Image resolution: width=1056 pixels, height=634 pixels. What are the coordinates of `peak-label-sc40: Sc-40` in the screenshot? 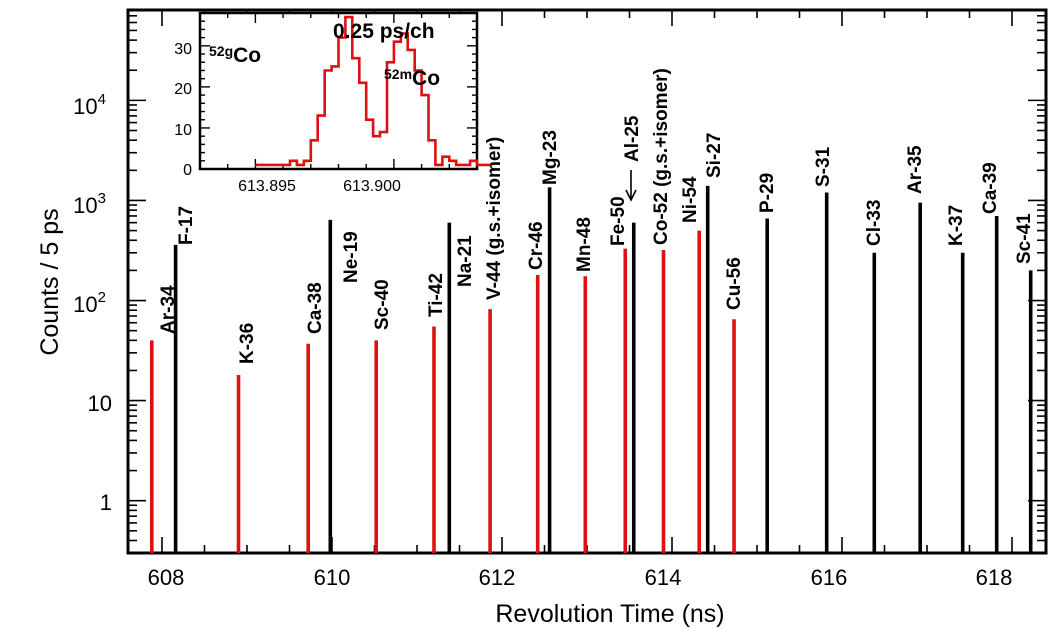 It's located at (382, 304).